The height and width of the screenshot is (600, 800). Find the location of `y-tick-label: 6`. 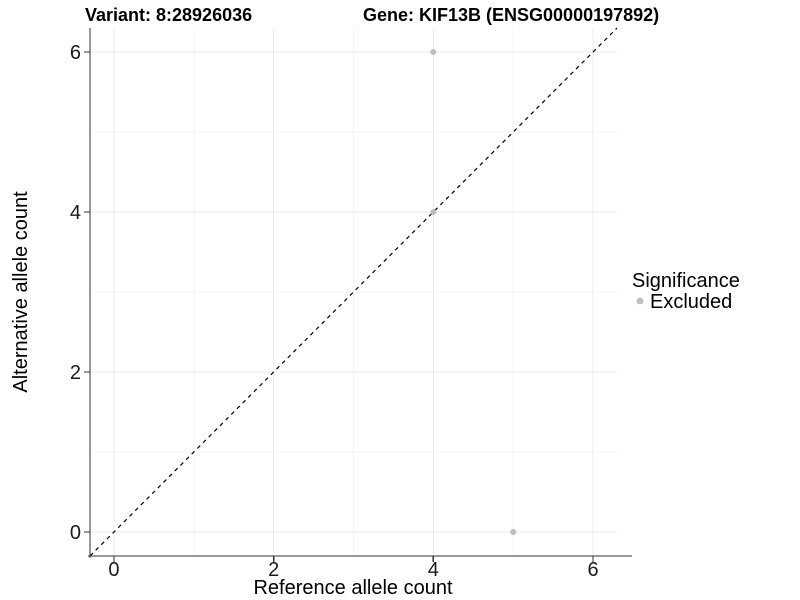

y-tick-label: 6 is located at coordinates (75, 53).